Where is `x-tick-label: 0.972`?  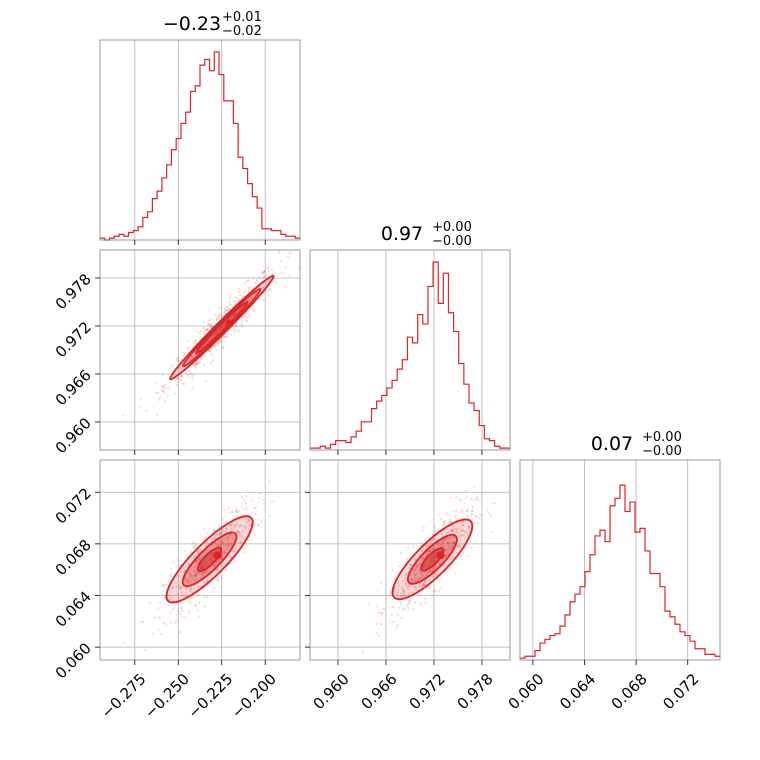
x-tick-label: 0.972 is located at coordinates (427, 691).